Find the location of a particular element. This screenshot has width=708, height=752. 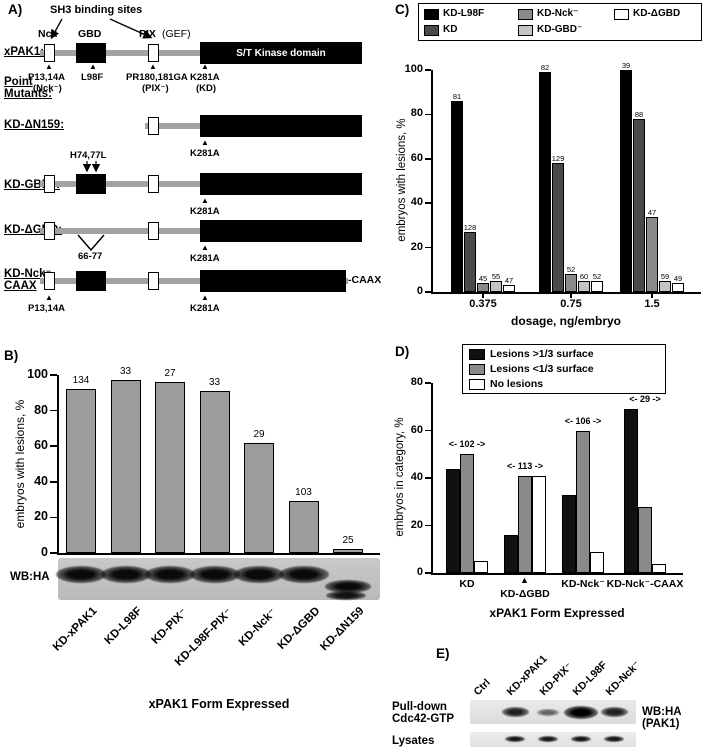

panel-d-legend-label: Lesions >1/3 surface is located at coordinates (542, 354).